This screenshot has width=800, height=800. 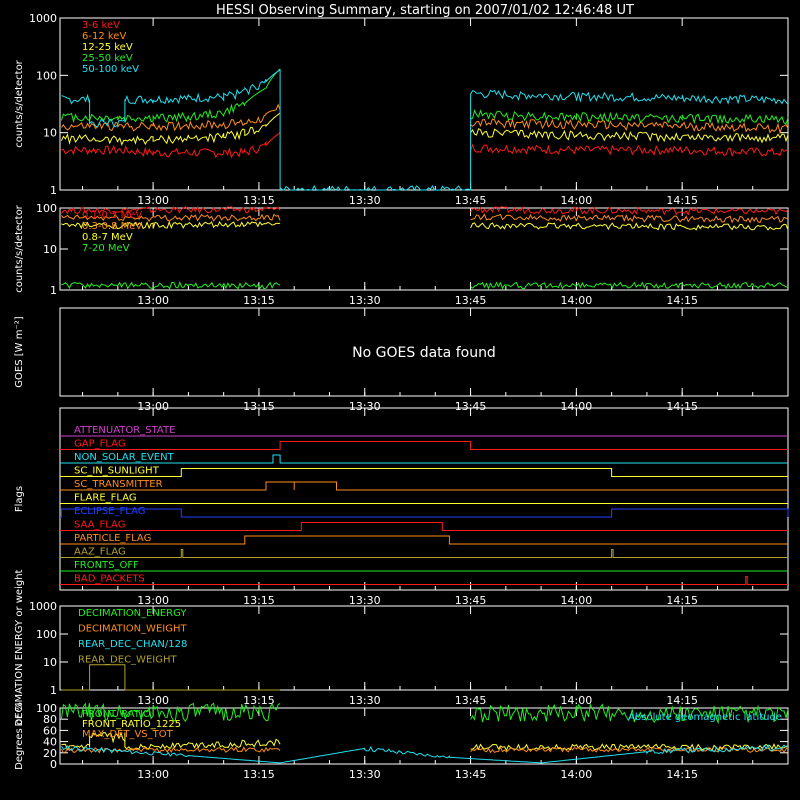 I want to click on y-tick-label: 1, so click(x=53, y=690).